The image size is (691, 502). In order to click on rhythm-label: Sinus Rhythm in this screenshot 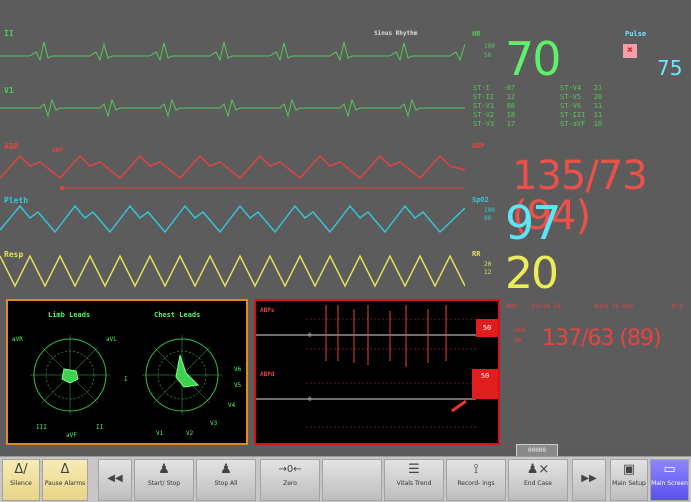, I will do `click(396, 33)`.